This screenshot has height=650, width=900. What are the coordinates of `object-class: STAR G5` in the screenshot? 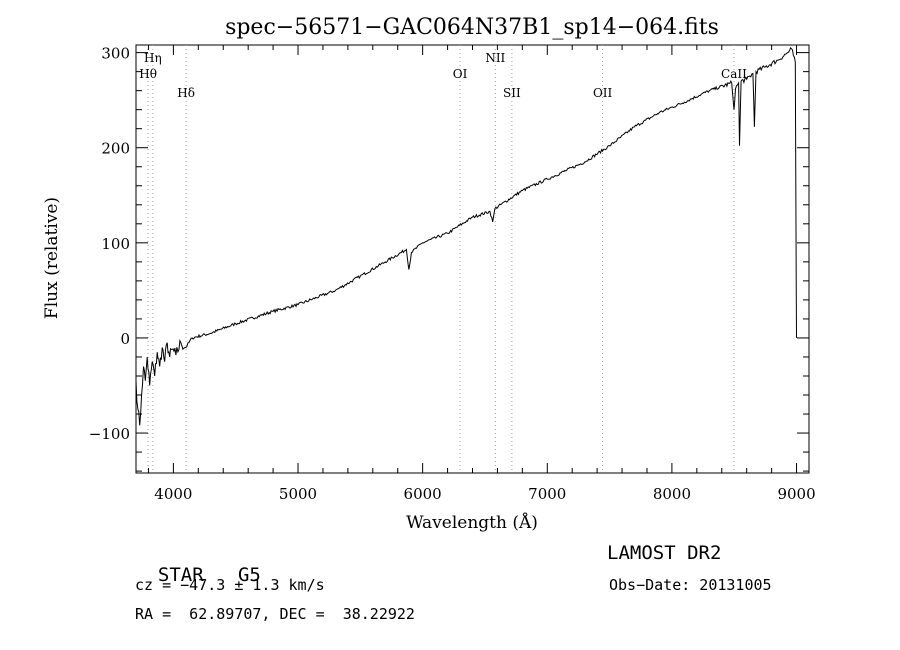 It's located at (198, 564).